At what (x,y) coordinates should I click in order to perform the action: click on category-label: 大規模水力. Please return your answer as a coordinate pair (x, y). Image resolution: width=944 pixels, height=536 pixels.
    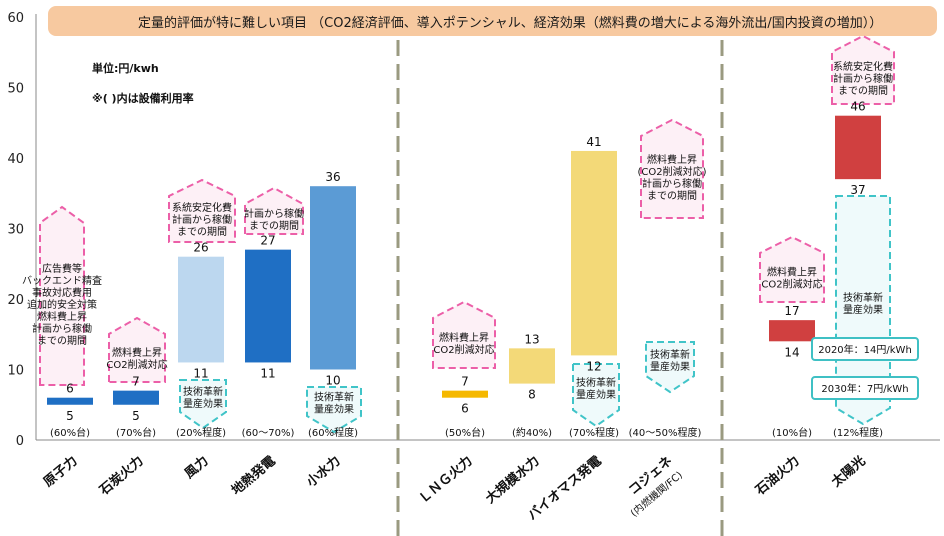
    Looking at the image, I should click on (512, 480).